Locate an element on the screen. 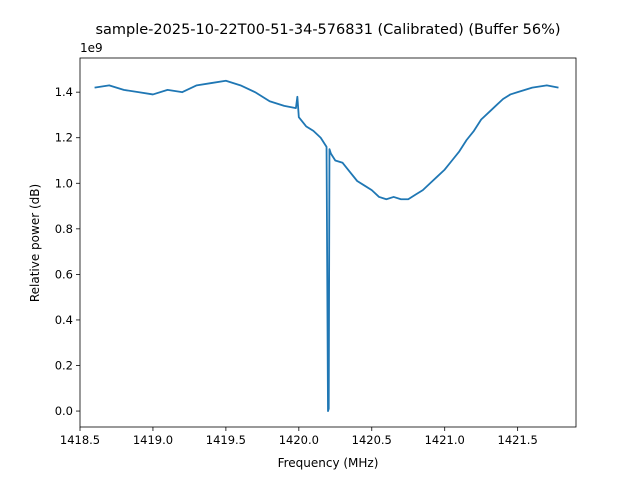  y-tick-label: 1.0 is located at coordinates (64, 183).